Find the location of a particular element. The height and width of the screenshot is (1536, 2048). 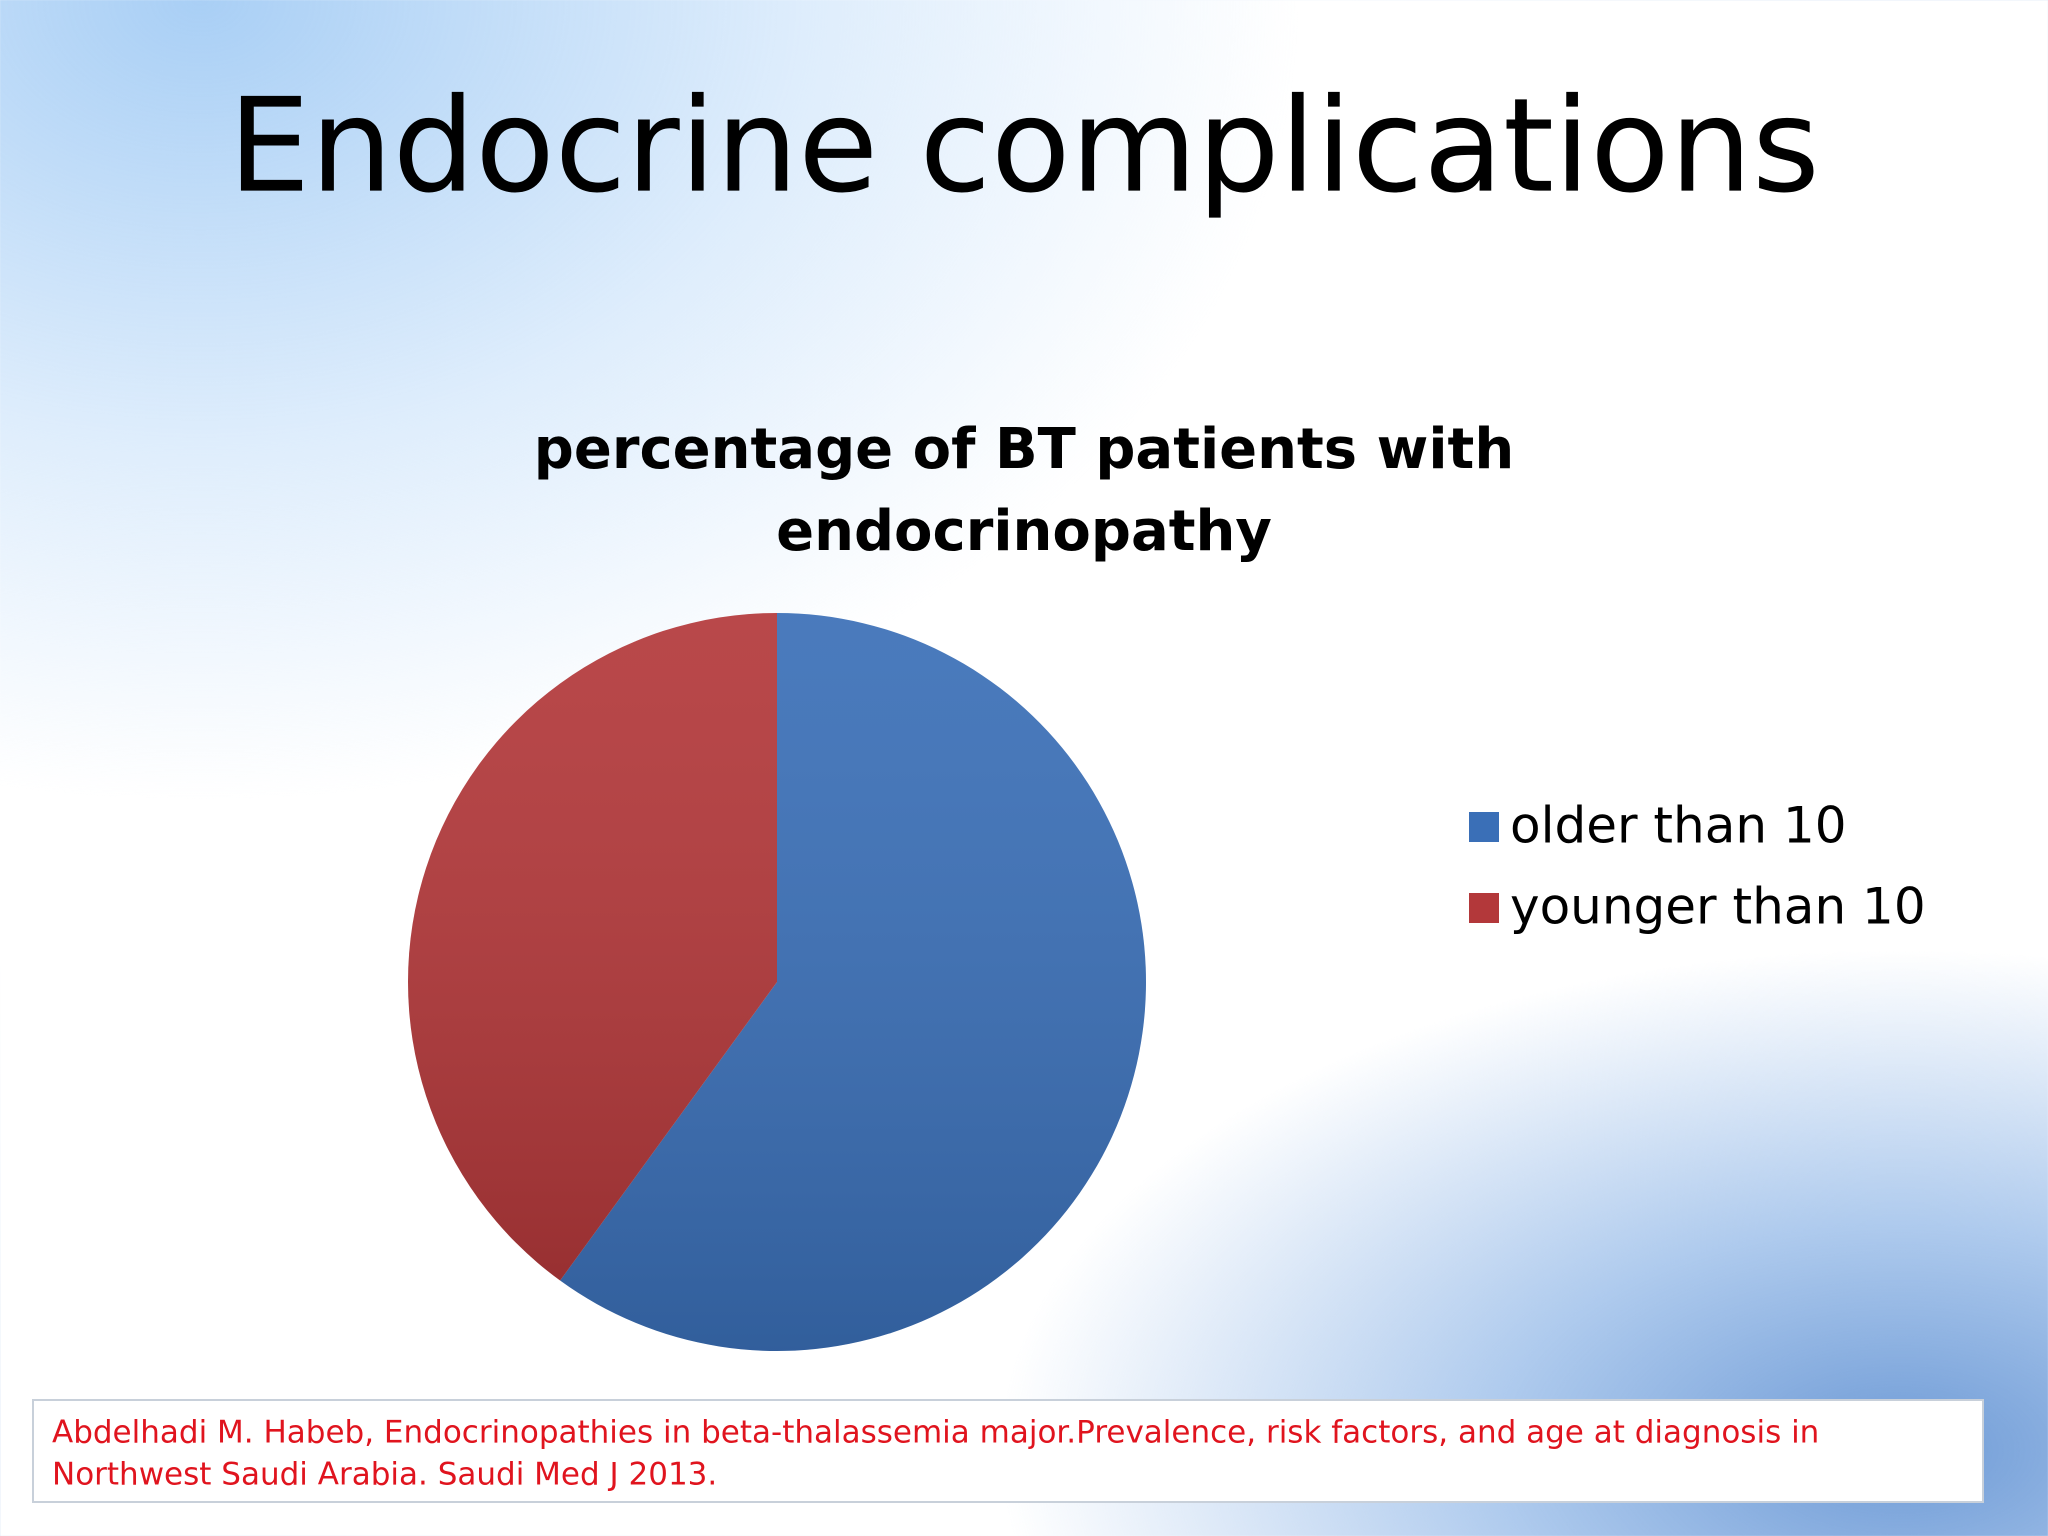

legend-label: younger than 10 is located at coordinates (1718, 907).